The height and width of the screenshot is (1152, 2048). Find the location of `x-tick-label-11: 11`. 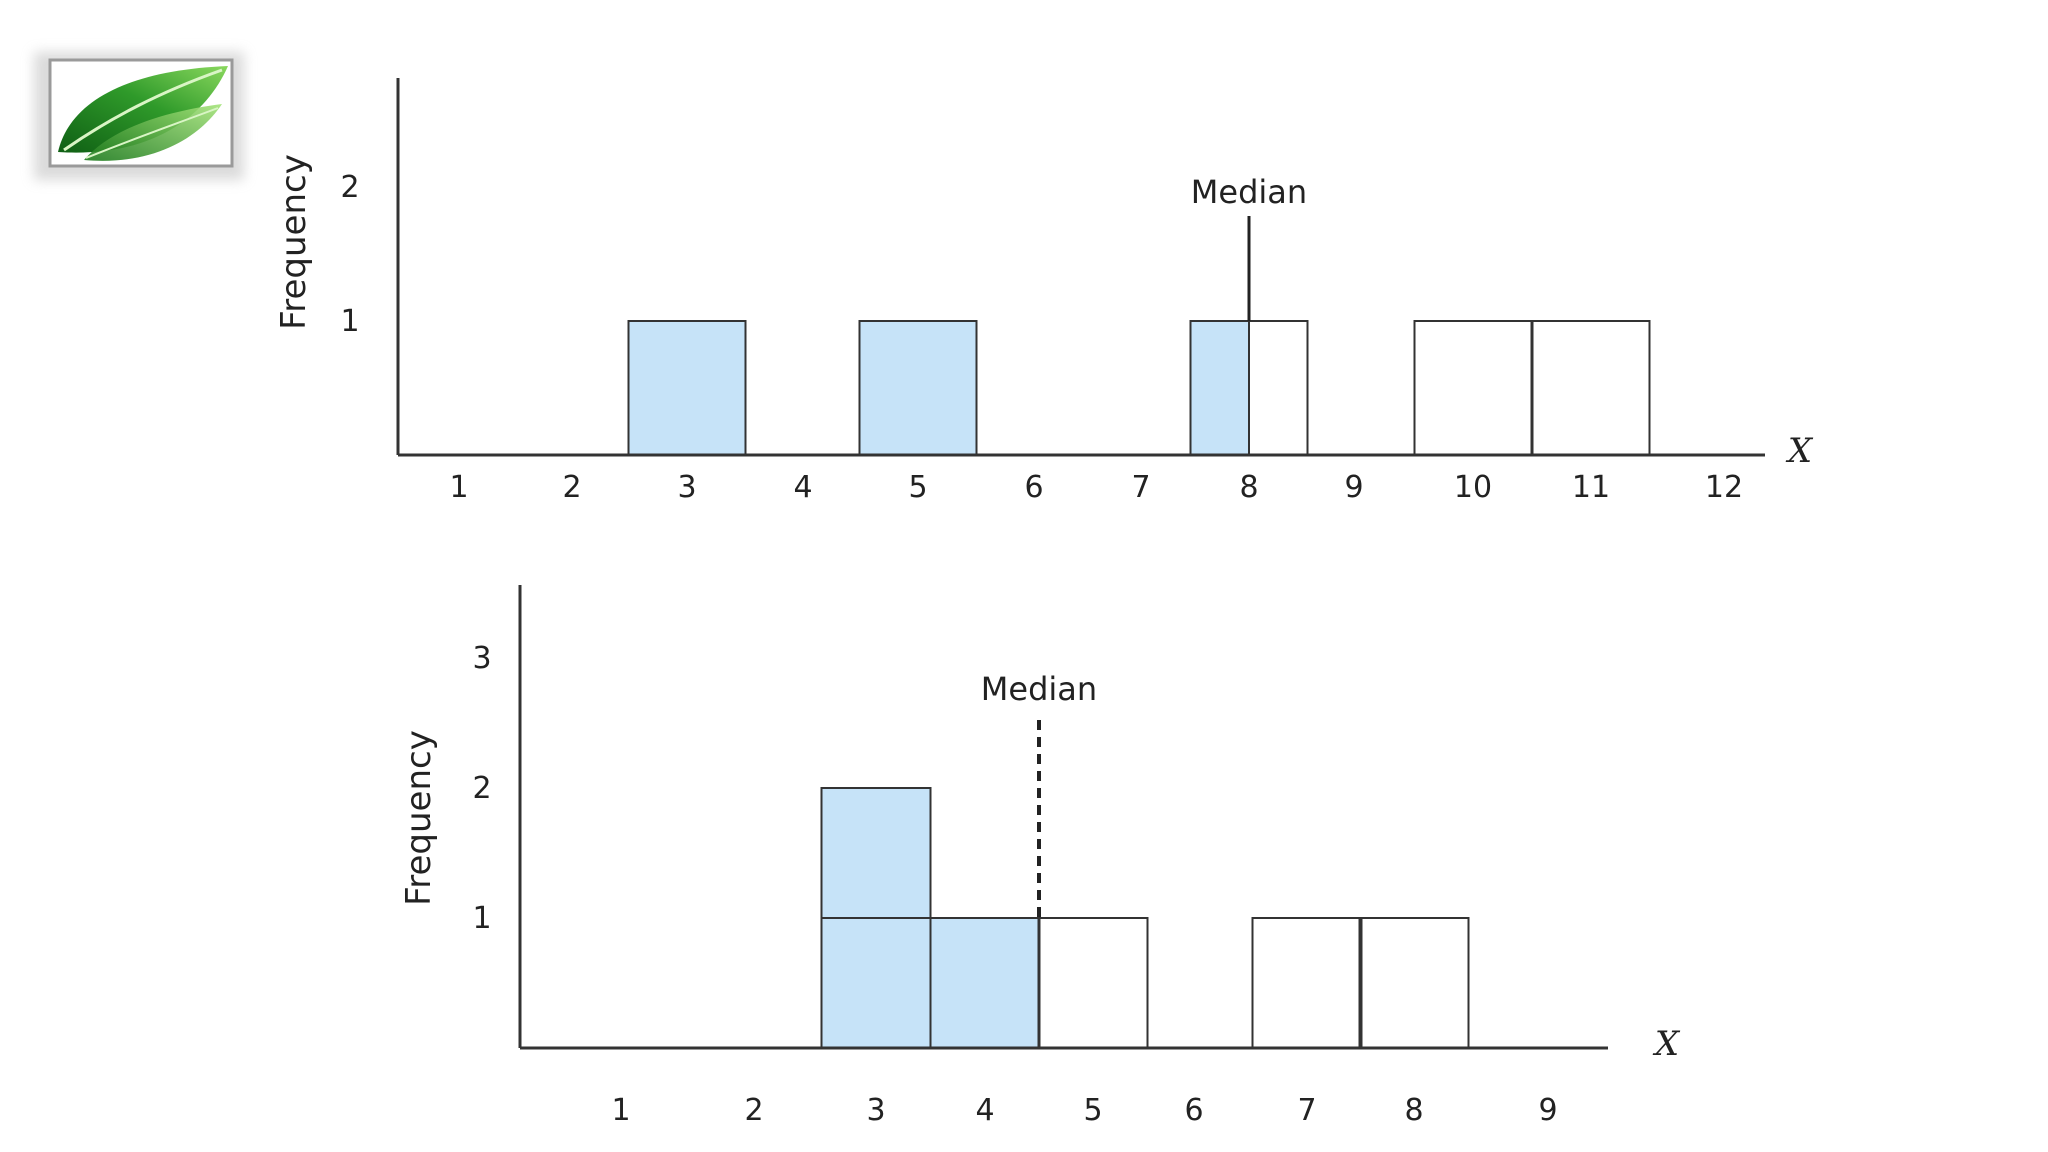

x-tick-label-11: 11 is located at coordinates (1591, 487).